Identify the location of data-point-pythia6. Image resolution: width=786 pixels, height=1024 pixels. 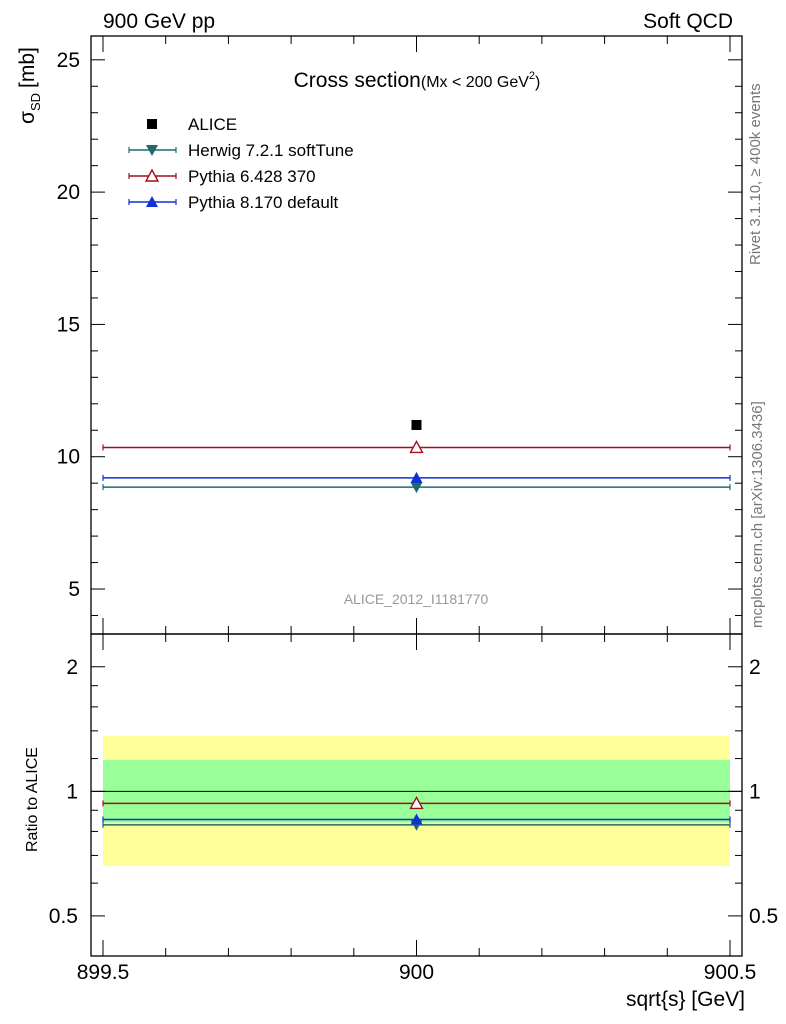
(416, 446).